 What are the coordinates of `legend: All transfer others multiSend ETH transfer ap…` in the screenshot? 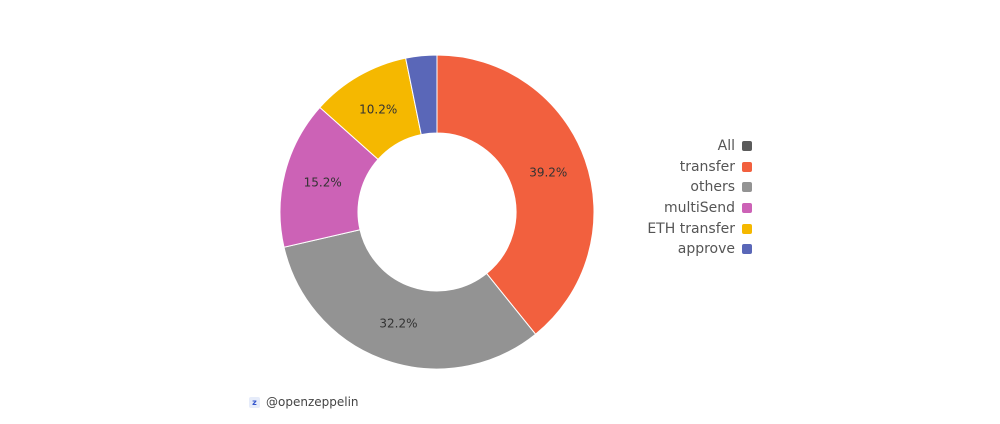 It's located at (699, 198).